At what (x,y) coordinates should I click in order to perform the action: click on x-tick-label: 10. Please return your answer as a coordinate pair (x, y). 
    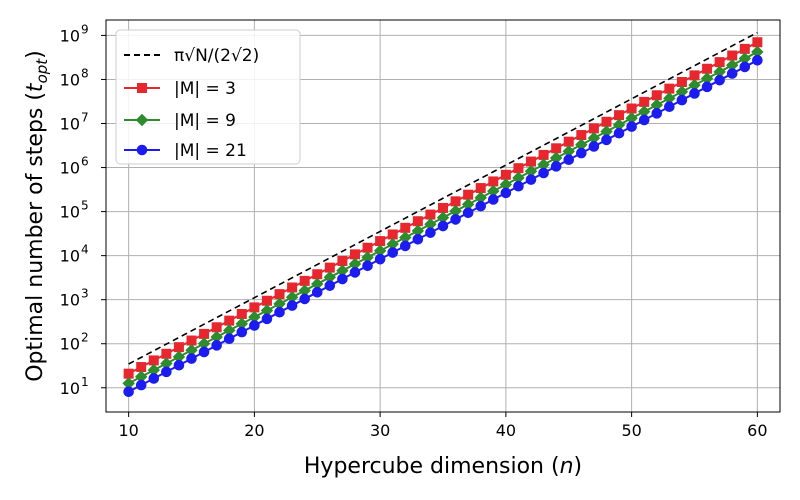
    Looking at the image, I should click on (128, 430).